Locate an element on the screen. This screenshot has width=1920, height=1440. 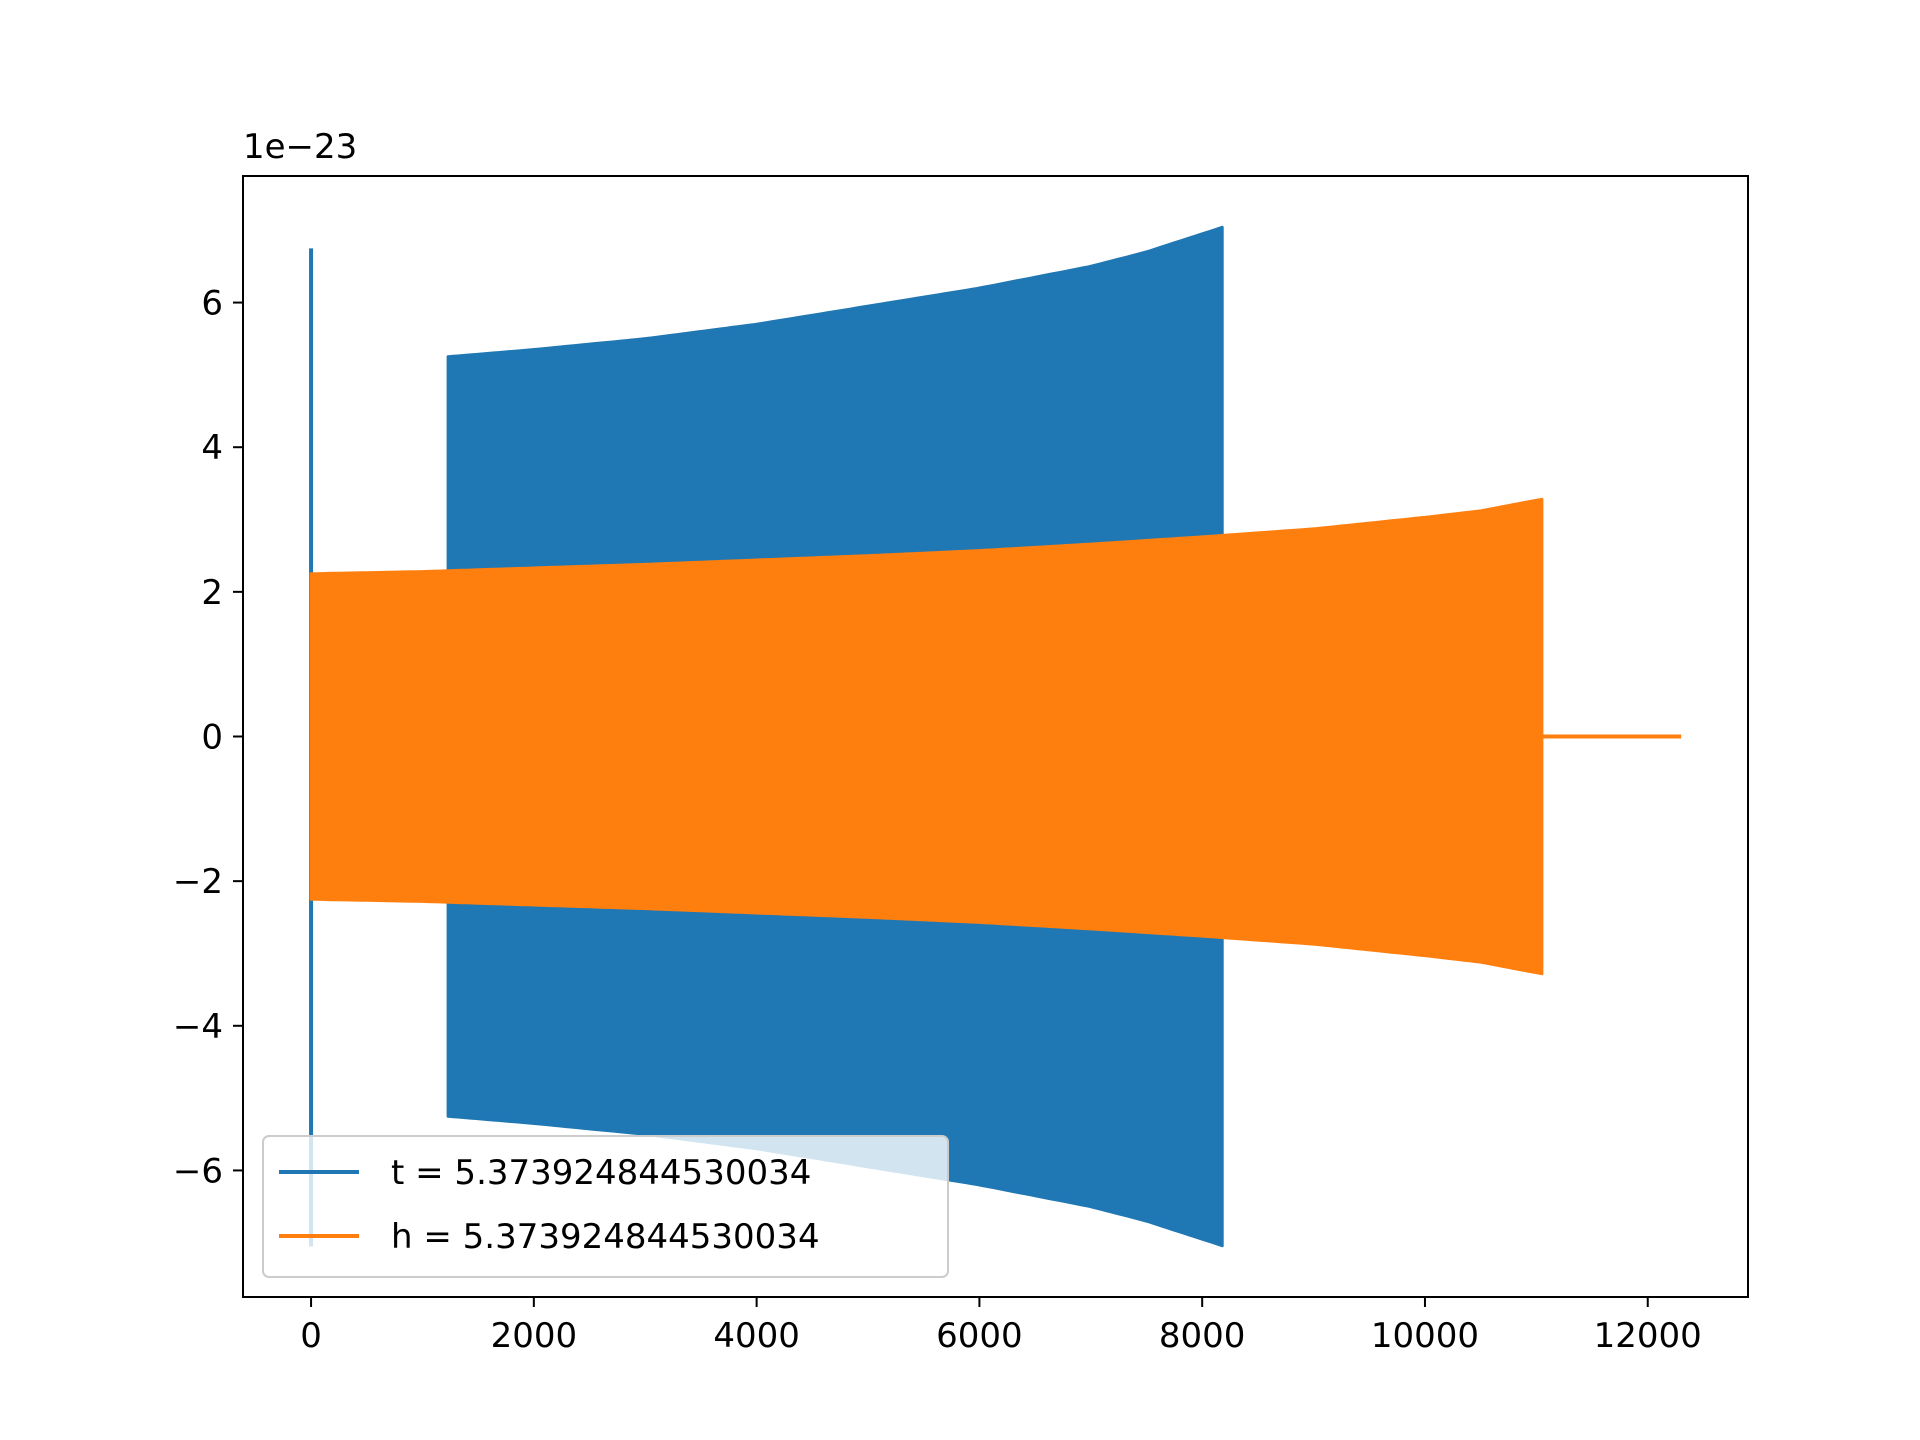
x-tick-label: 2000 is located at coordinates (534, 1336).